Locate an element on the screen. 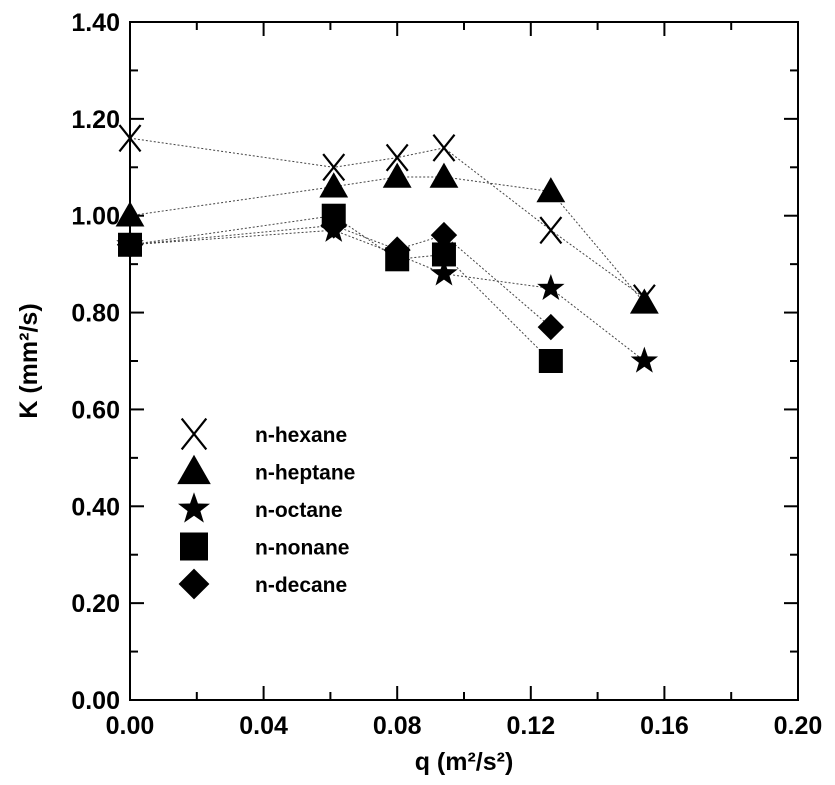  y-tick-label: 0.40 is located at coordinates (95, 507).